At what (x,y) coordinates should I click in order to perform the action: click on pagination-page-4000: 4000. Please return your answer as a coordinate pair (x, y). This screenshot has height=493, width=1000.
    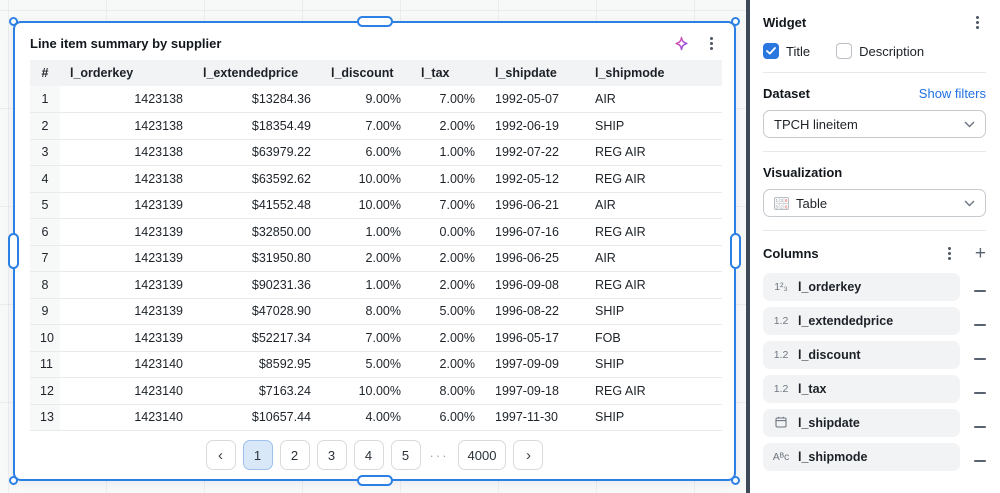
    Looking at the image, I should click on (482, 455).